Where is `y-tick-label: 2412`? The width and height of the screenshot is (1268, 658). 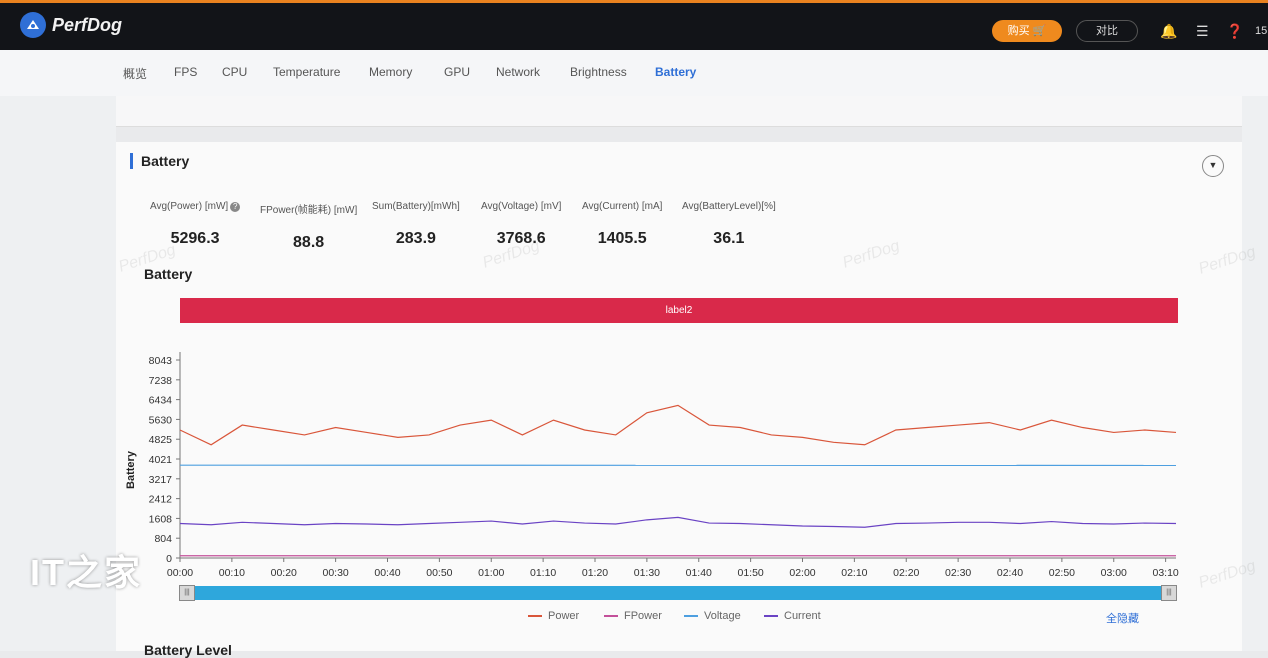 y-tick-label: 2412 is located at coordinates (161, 500).